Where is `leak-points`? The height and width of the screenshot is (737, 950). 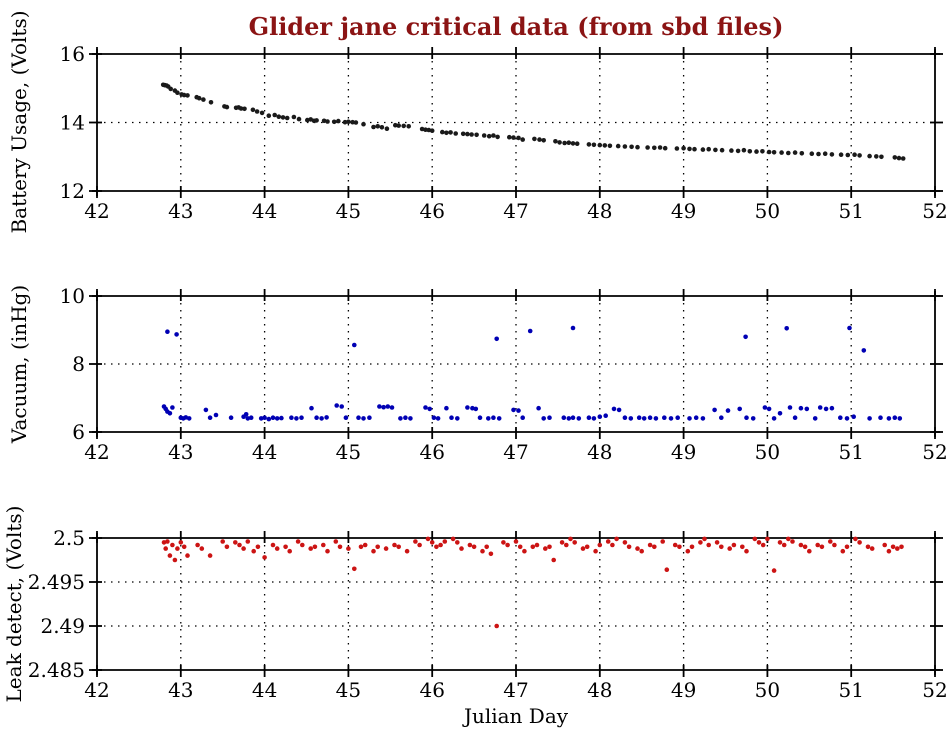 leak-points is located at coordinates (532, 582).